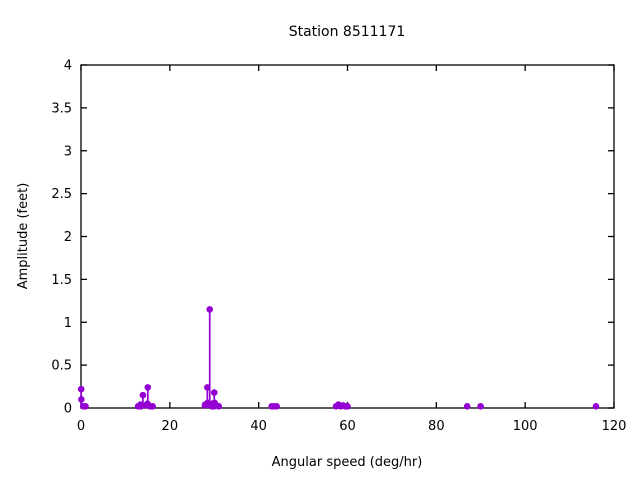 Image resolution: width=640 pixels, height=484 pixels. What do you see at coordinates (61, 366) in the screenshot?
I see `y-tick-label: 0.5` at bounding box center [61, 366].